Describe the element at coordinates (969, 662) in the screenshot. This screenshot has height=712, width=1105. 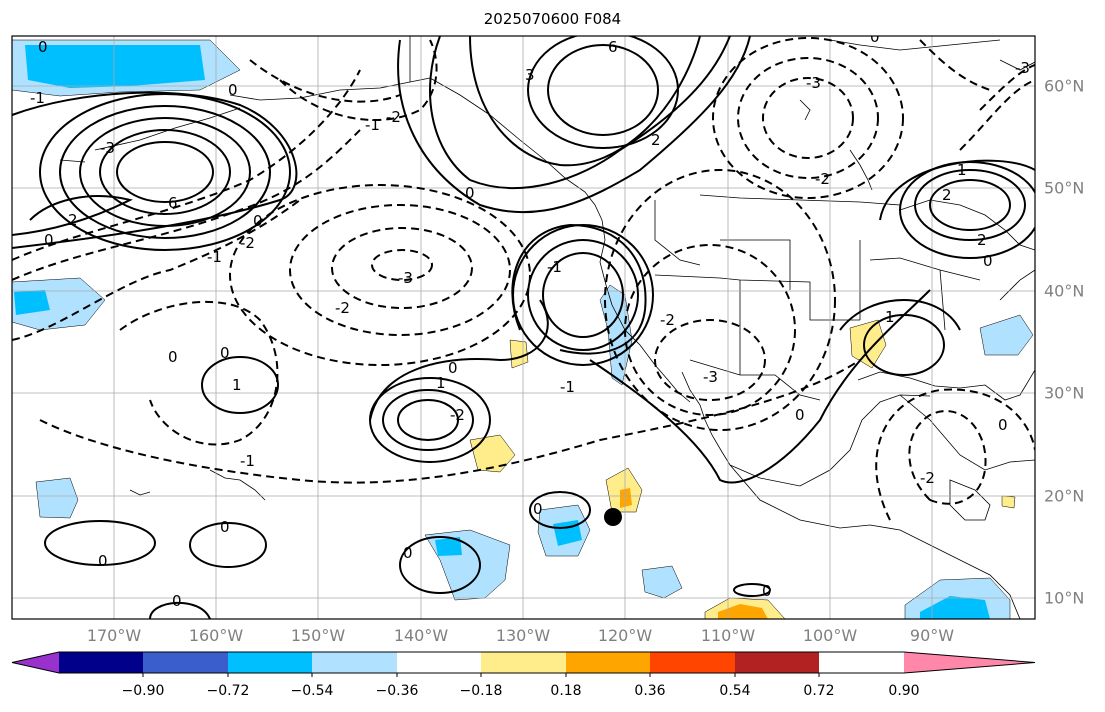
I see `colorbar-extend-high` at that location.